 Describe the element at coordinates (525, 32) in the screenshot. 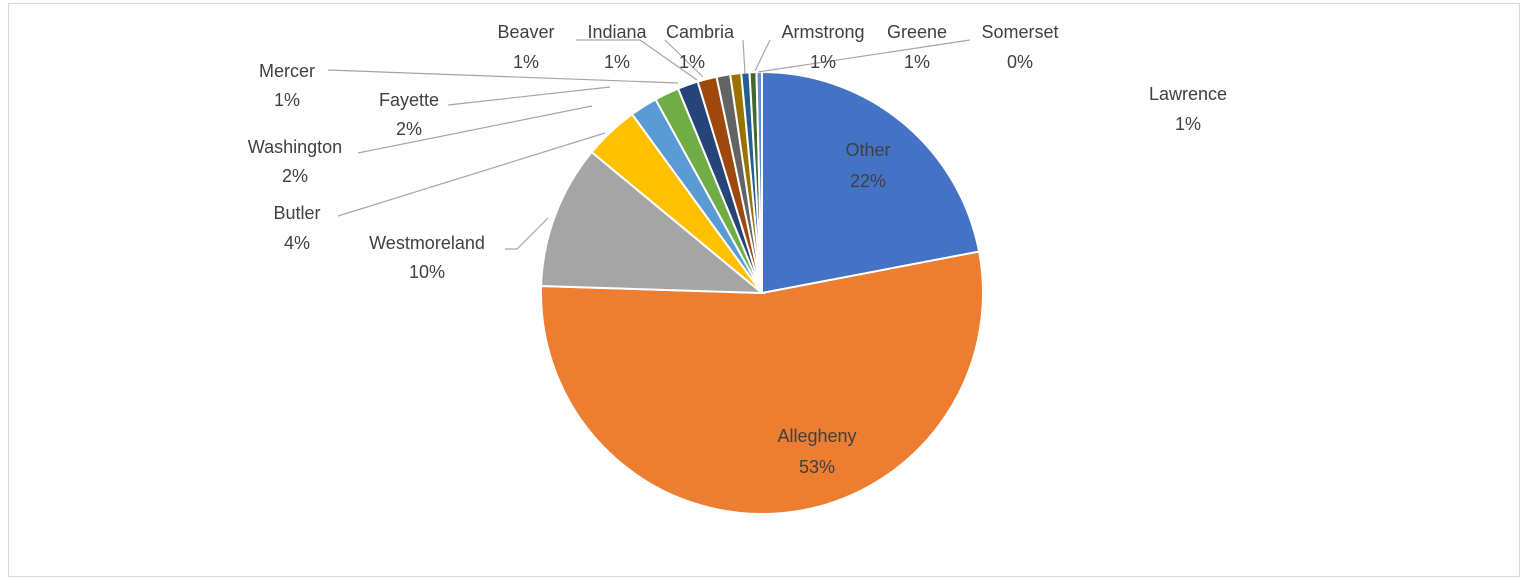

I see `label-beaver-name: Beaver` at that location.